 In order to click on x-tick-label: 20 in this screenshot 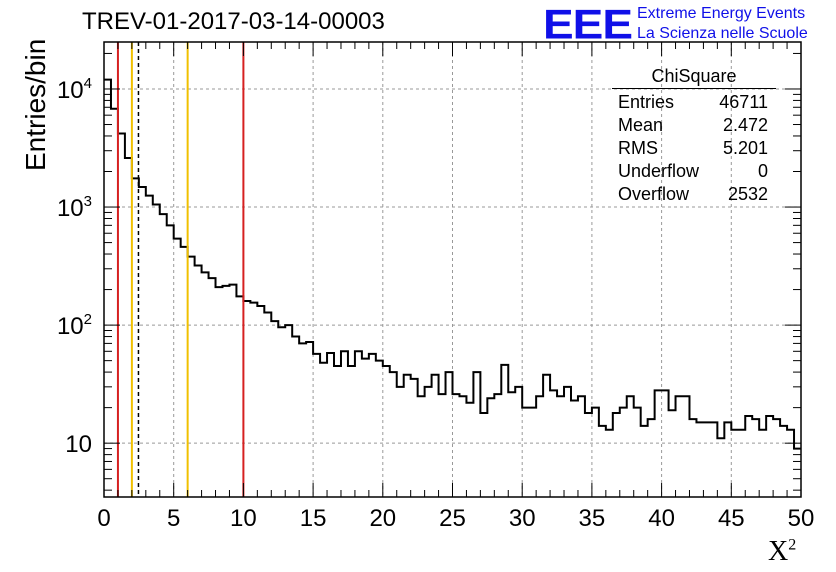, I will do `click(382, 518)`.